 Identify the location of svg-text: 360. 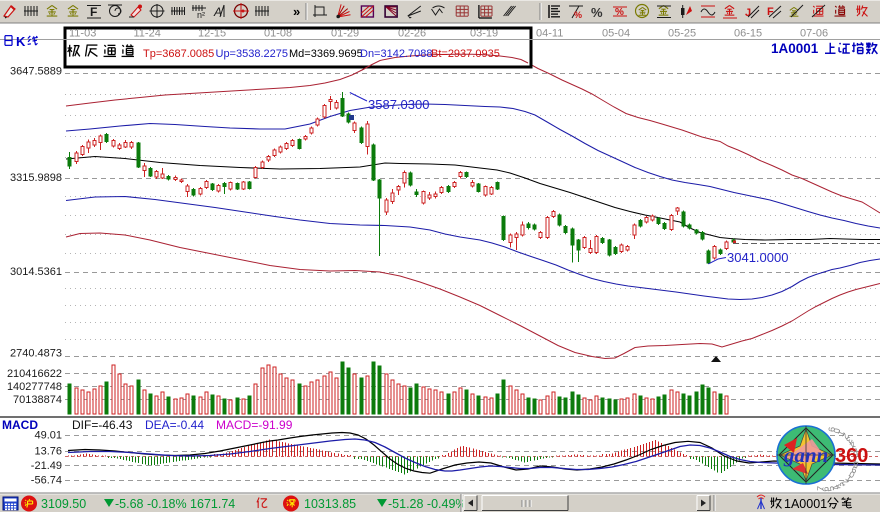
(851, 456).